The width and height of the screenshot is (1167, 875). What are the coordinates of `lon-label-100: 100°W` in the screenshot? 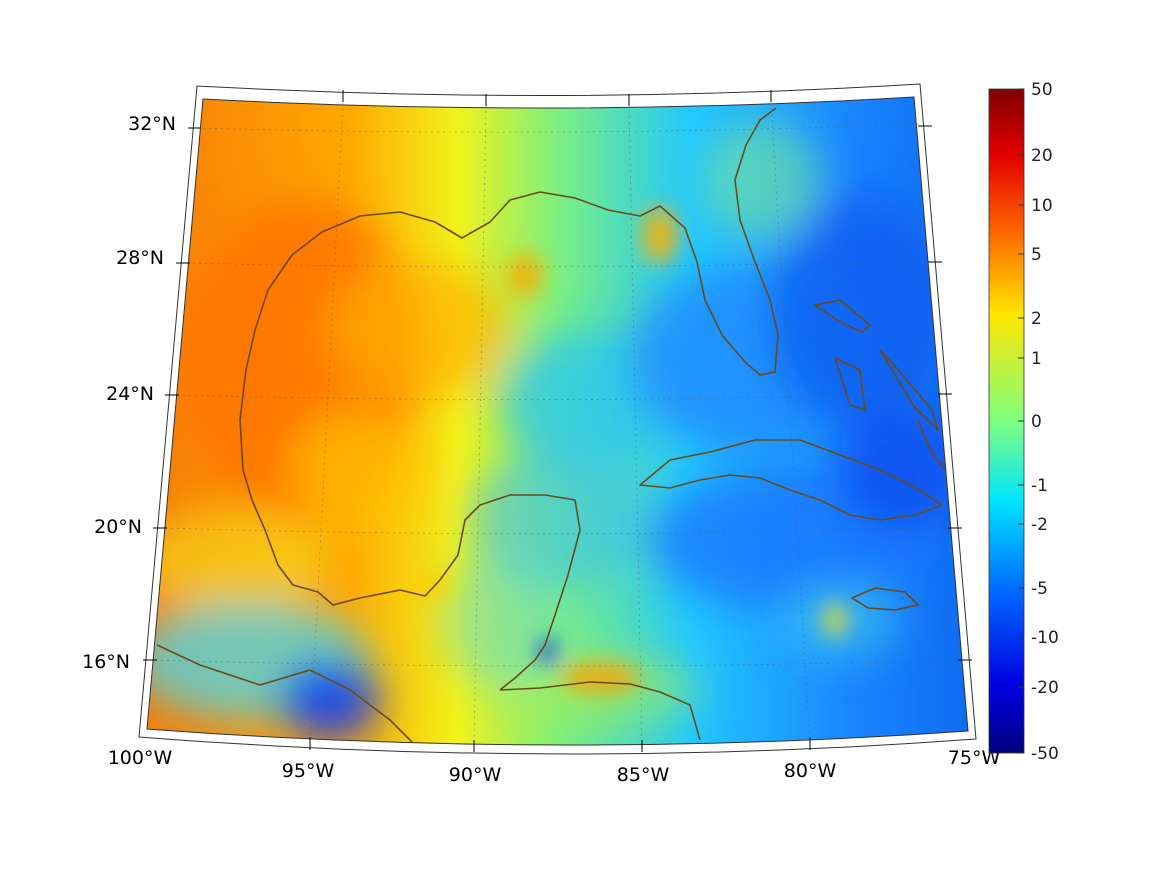 It's located at (140, 758).